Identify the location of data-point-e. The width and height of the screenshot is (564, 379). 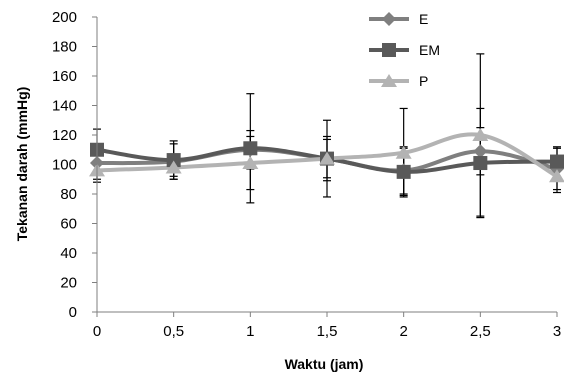
(480, 151).